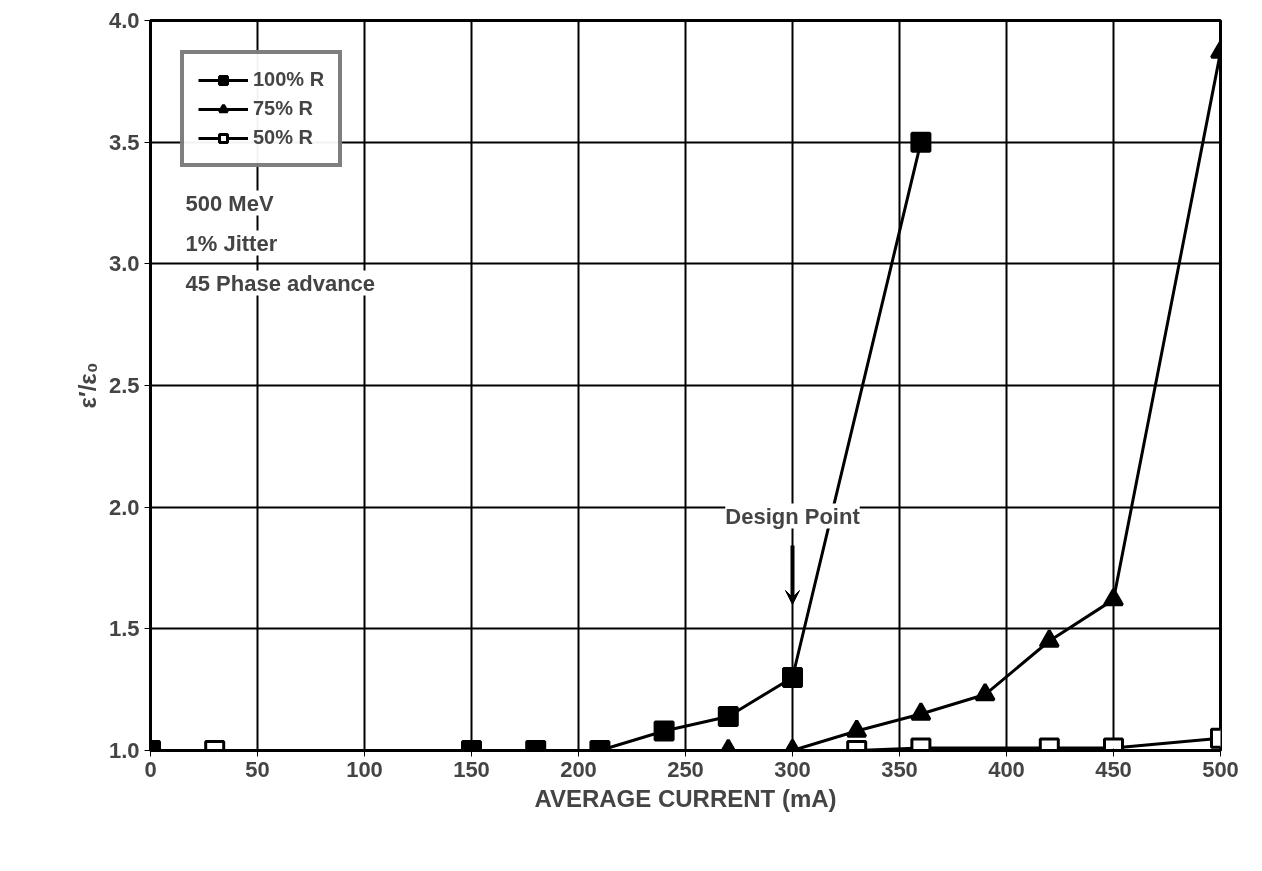 This screenshot has width=1262, height=871. Describe the element at coordinates (87, 385) in the screenshot. I see `y-axis-title: ε′/ε₀` at that location.